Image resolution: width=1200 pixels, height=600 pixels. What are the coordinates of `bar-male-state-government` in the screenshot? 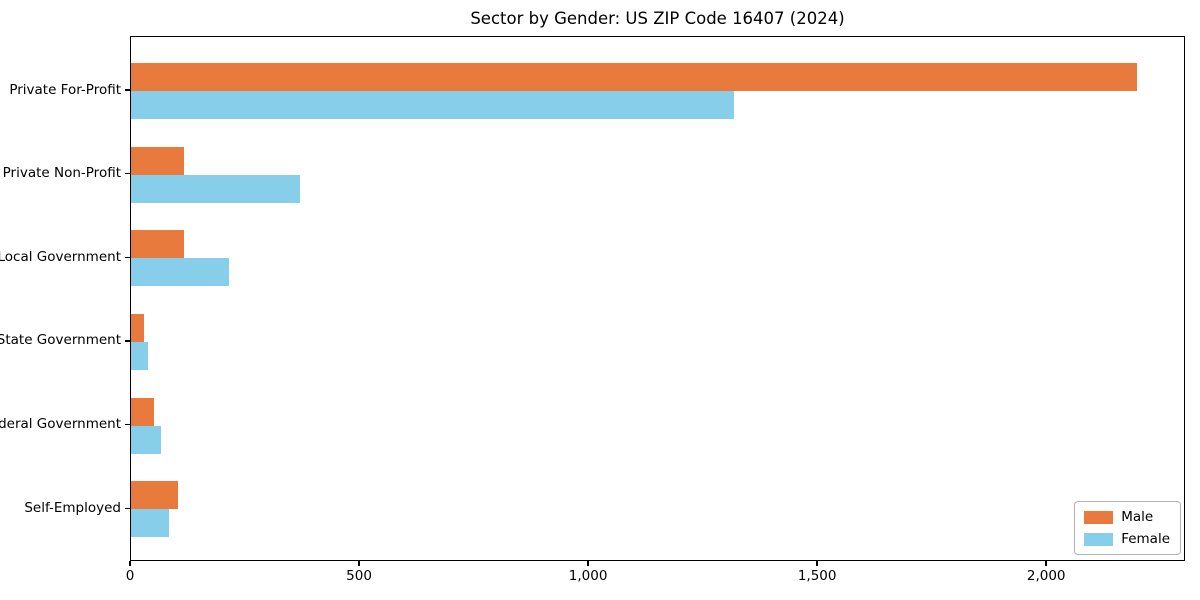 It's located at (138, 327).